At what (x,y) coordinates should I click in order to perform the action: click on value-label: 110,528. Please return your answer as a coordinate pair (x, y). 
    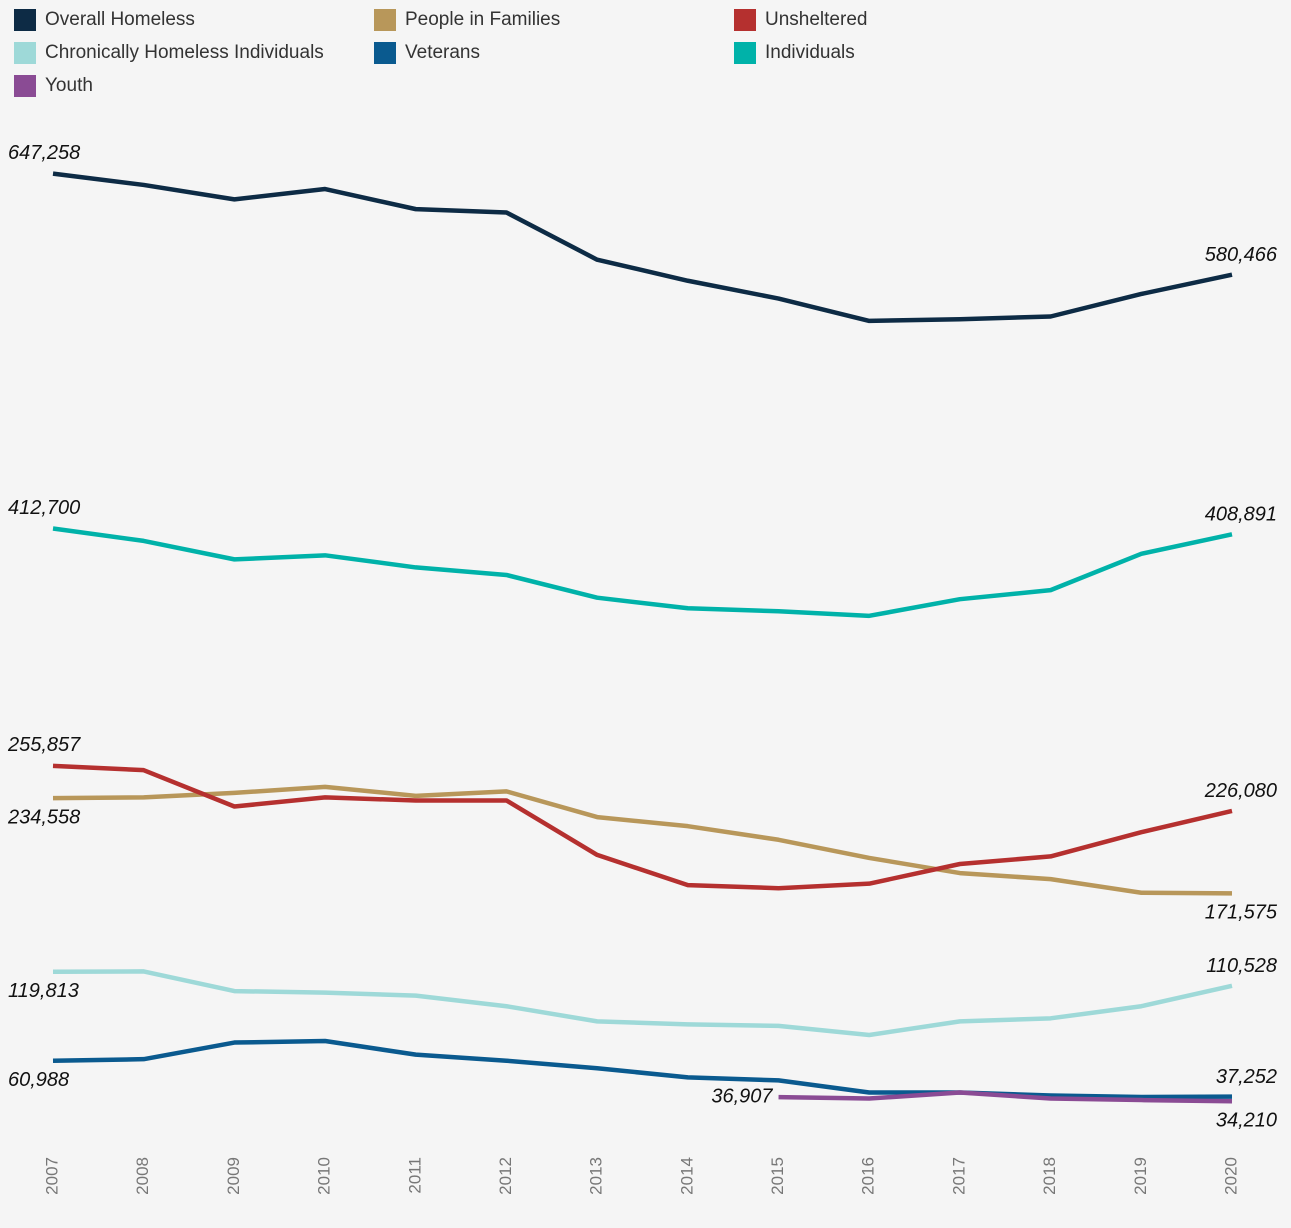
    Looking at the image, I should click on (1241, 966).